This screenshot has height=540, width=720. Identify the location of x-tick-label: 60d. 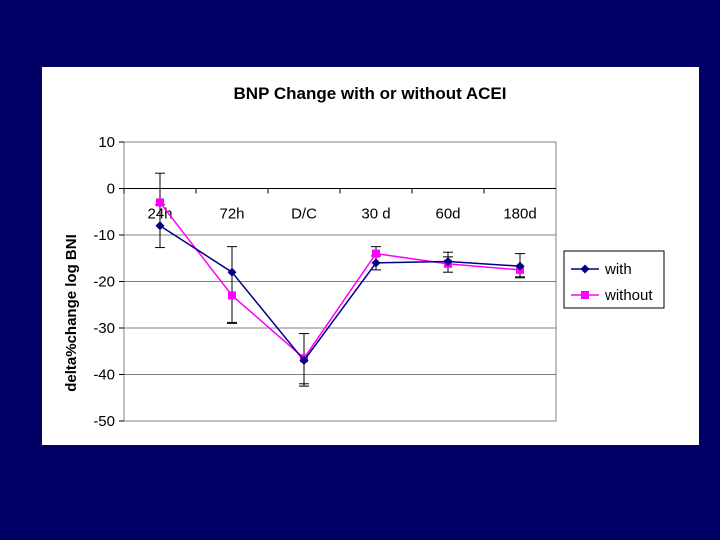
(447, 214).